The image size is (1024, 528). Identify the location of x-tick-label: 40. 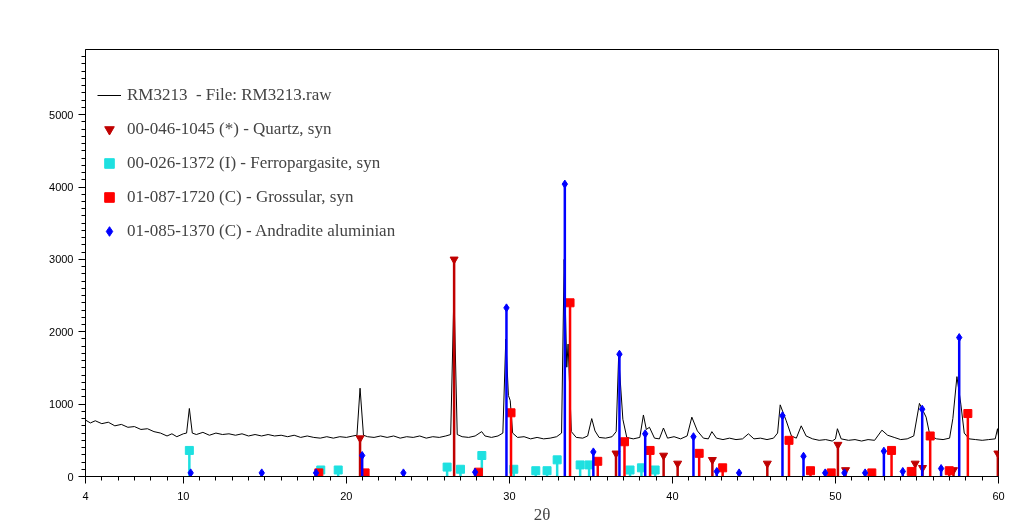
(672, 495).